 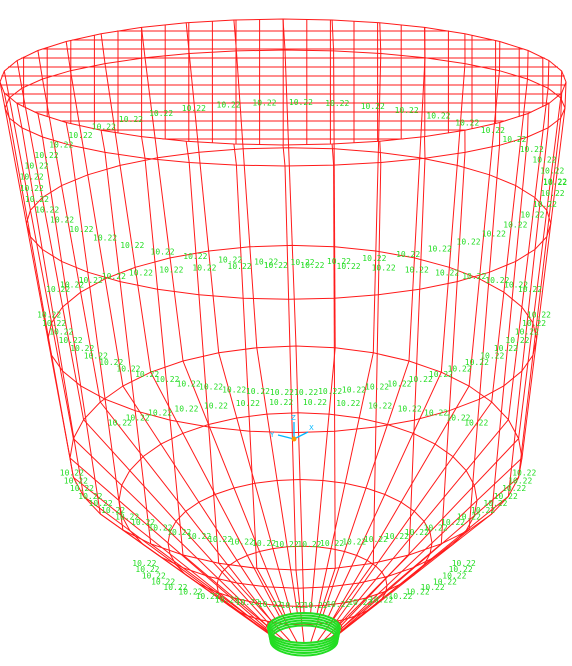 What do you see at coordinates (293, 418) in the screenshot?
I see `z-axis-label: Z` at bounding box center [293, 418].